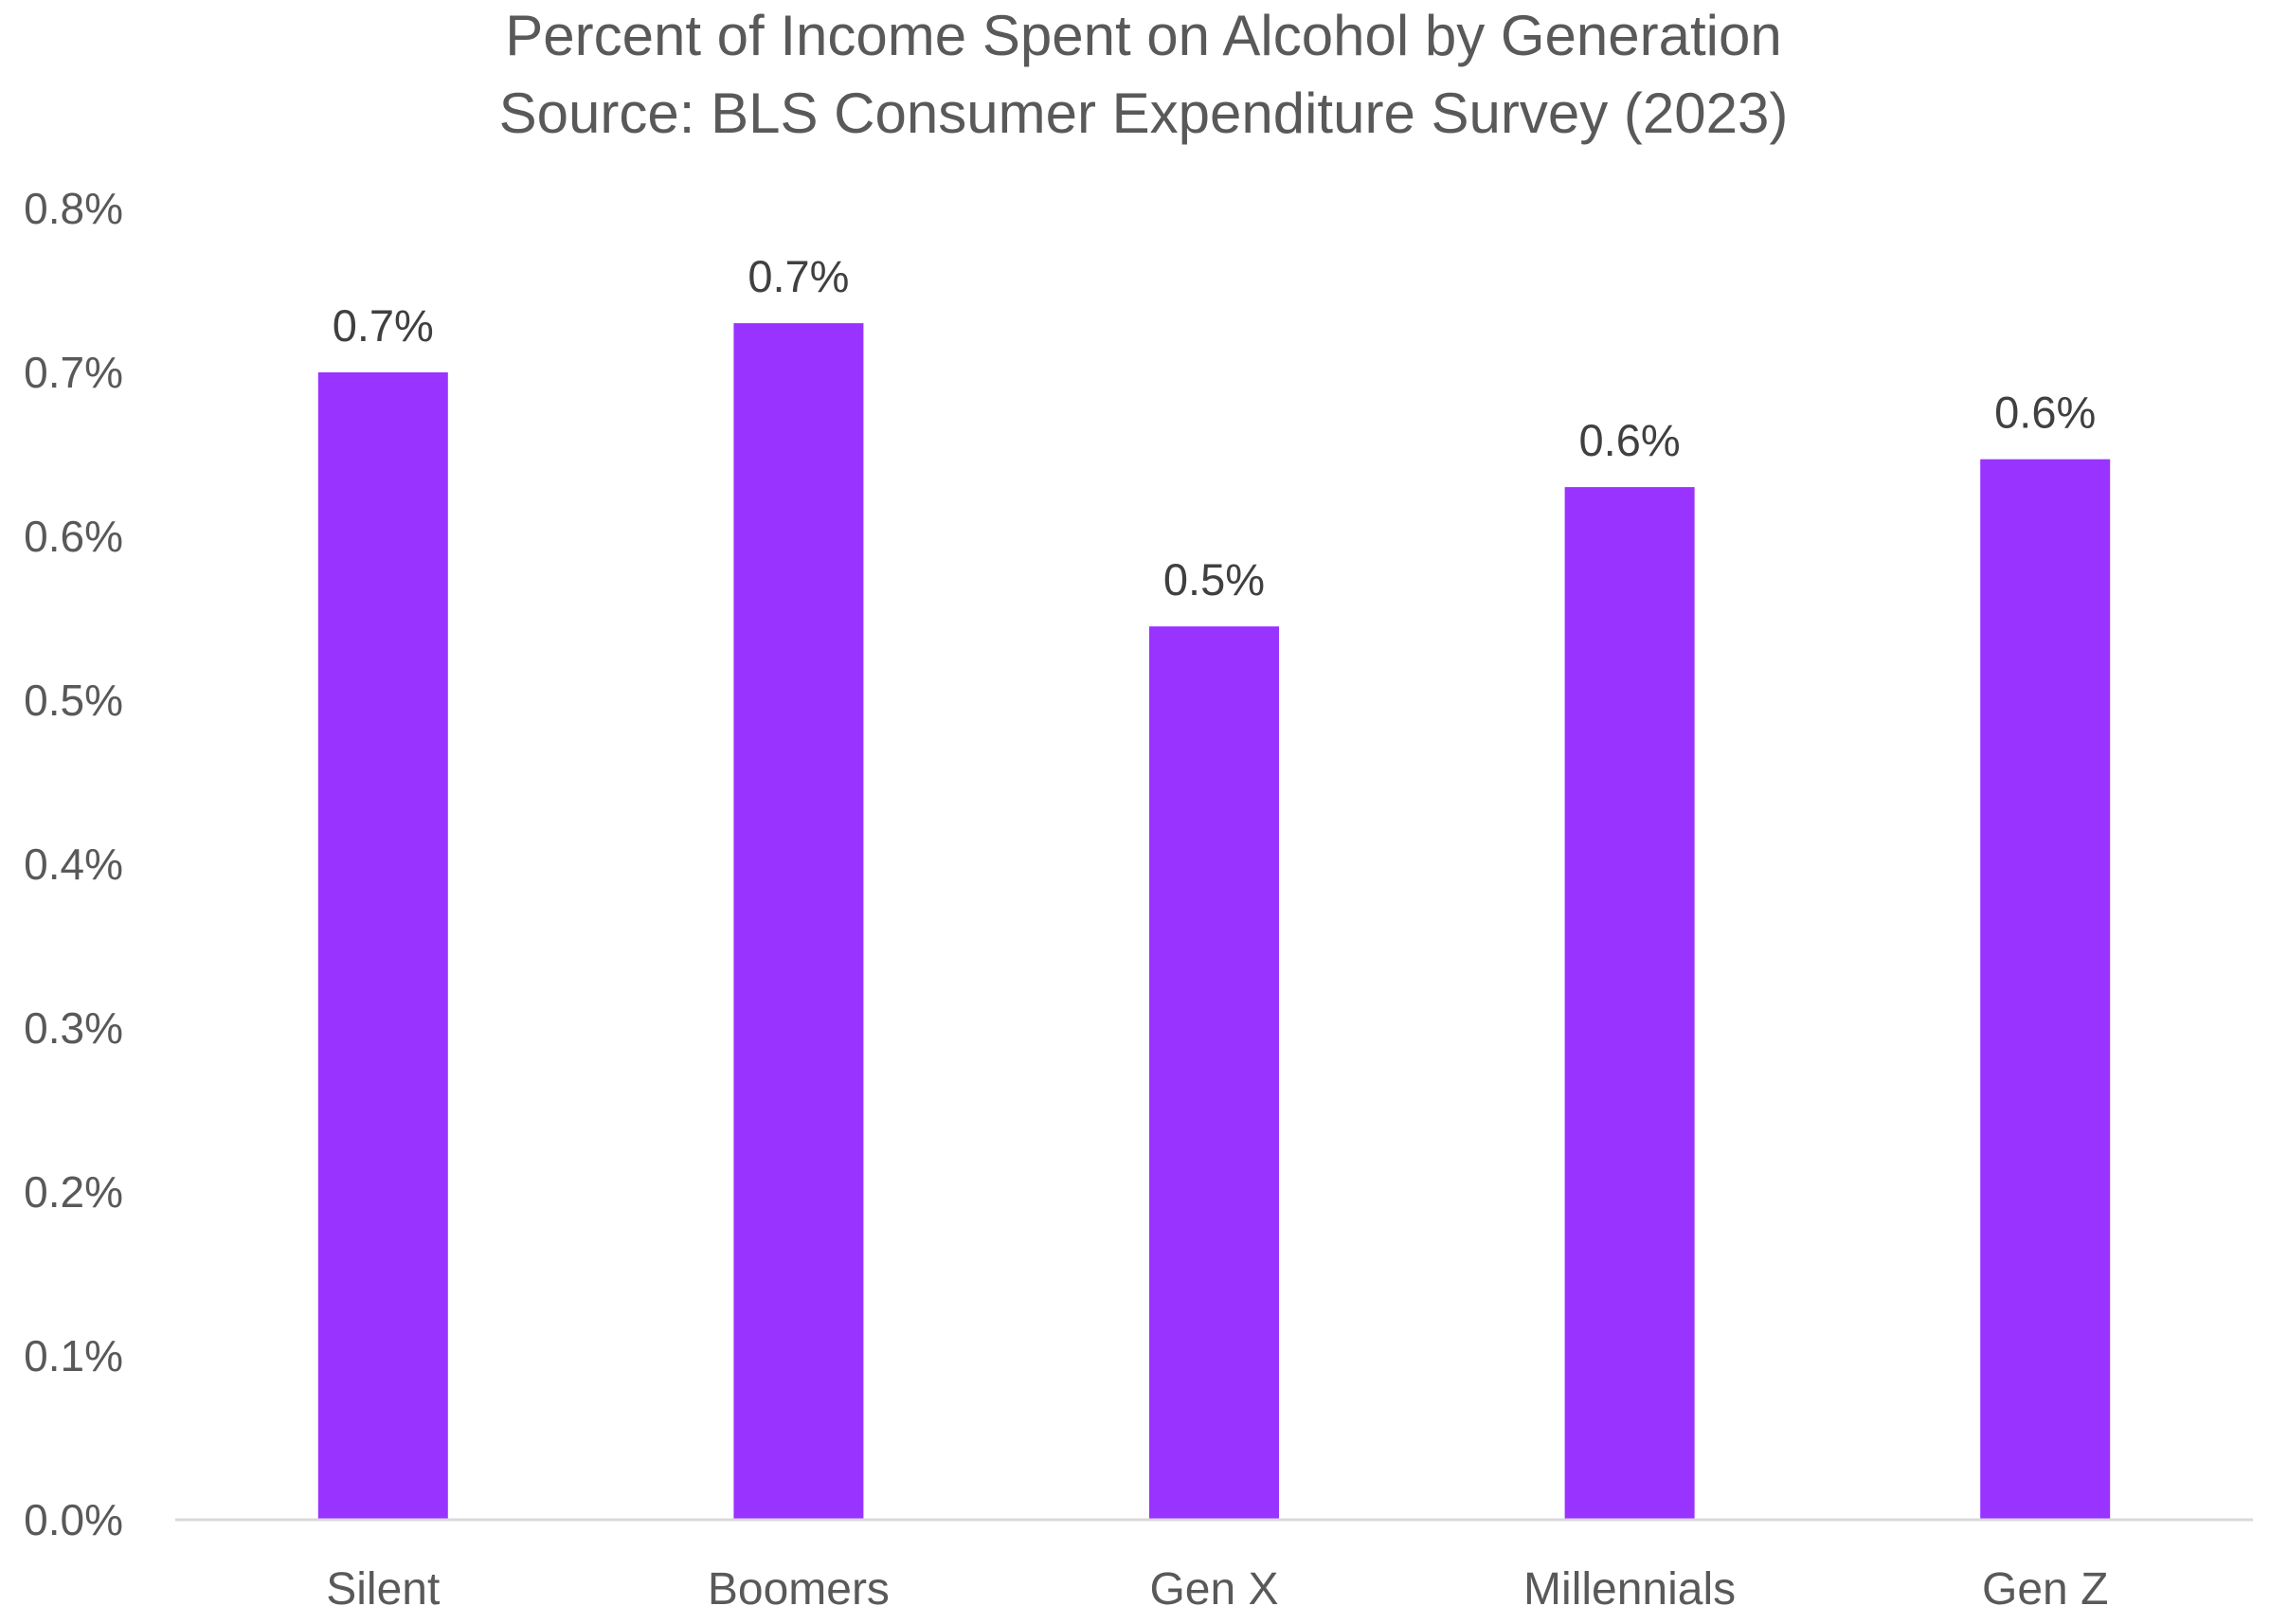 Image resolution: width=2270 pixels, height=1624 pixels. I want to click on x-axis: Silent Boomers Gen X Millennials Gen Z, so click(1217, 1589).